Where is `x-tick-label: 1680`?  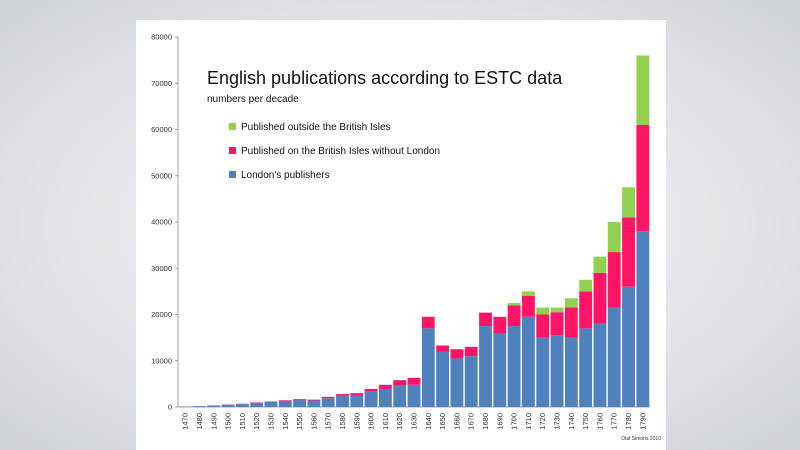 x-tick-label: 1680 is located at coordinates (485, 421).